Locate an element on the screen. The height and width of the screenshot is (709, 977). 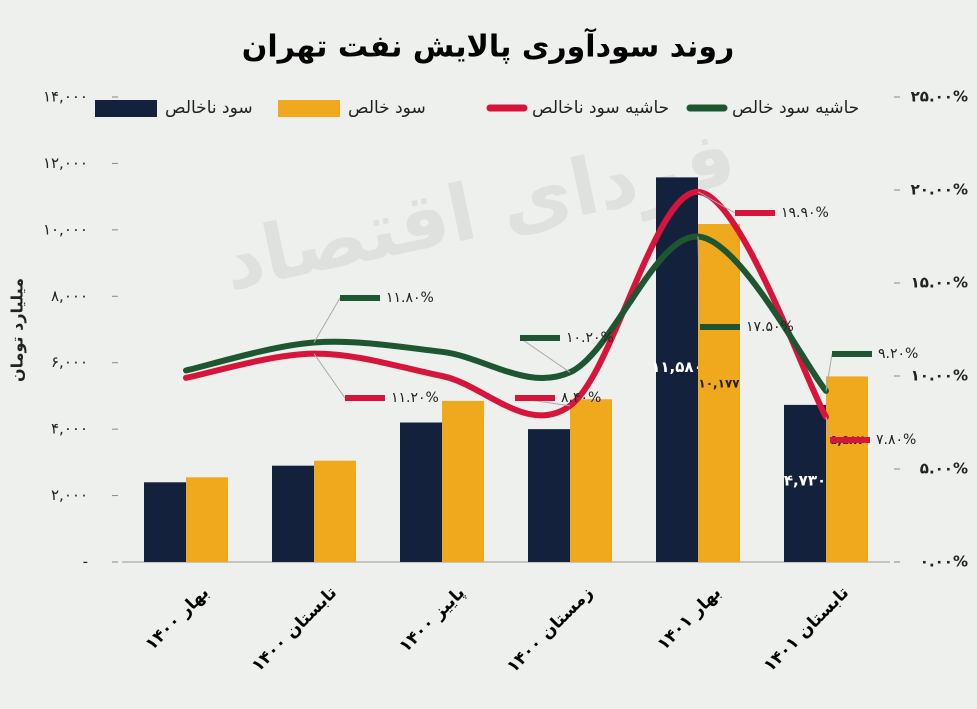
data-label: ۱۹.۹۰% is located at coordinates (805, 213).